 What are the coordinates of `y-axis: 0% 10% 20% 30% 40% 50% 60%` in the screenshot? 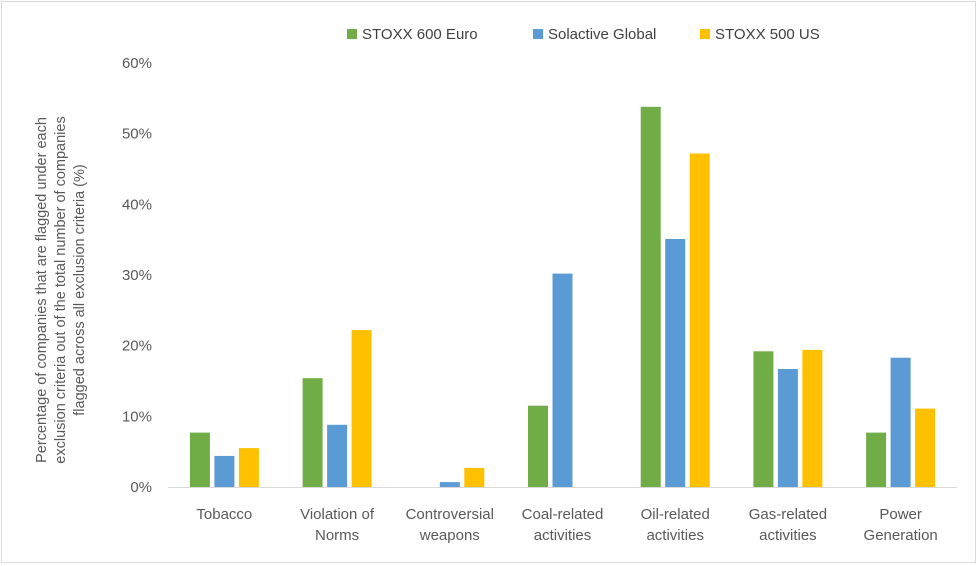 It's located at (137, 275).